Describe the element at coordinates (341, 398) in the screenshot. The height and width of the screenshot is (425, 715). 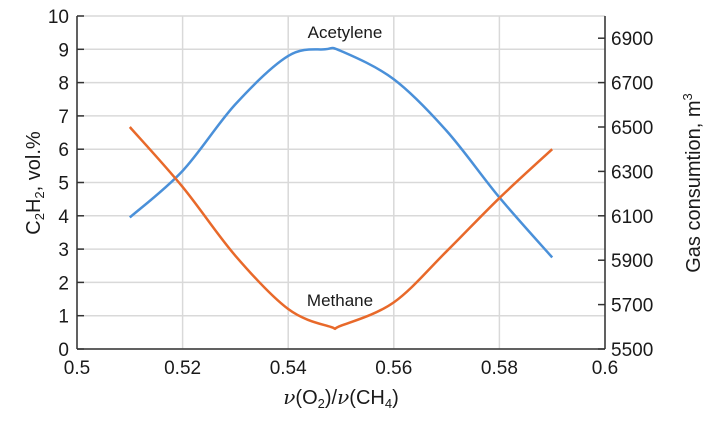
I see `x-axis-title: ν(O2)/ν(CH4)` at that location.